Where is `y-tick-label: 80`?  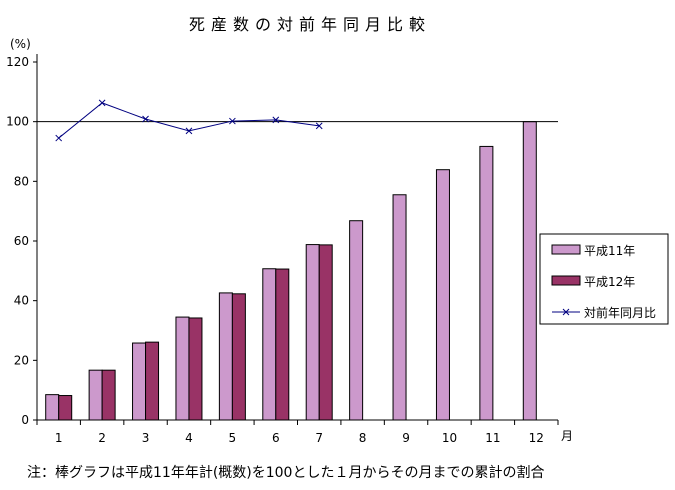 y-tick-label: 80 is located at coordinates (21, 181).